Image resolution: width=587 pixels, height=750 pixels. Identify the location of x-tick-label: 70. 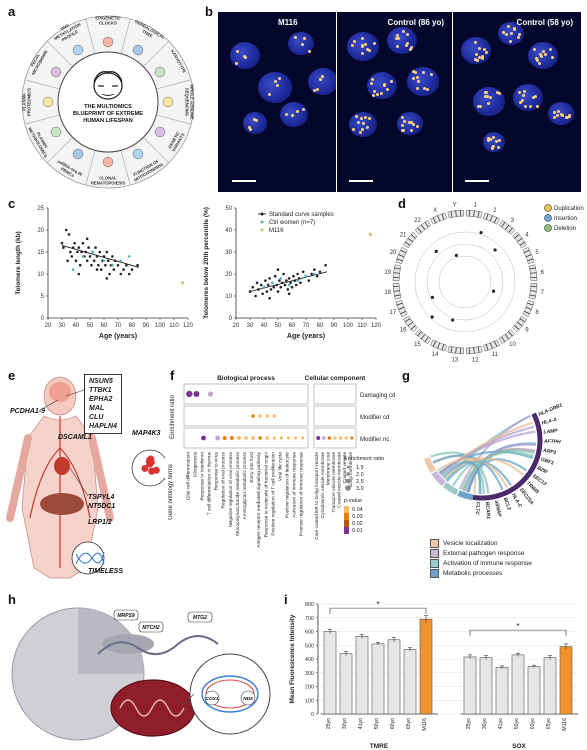
(306, 326).